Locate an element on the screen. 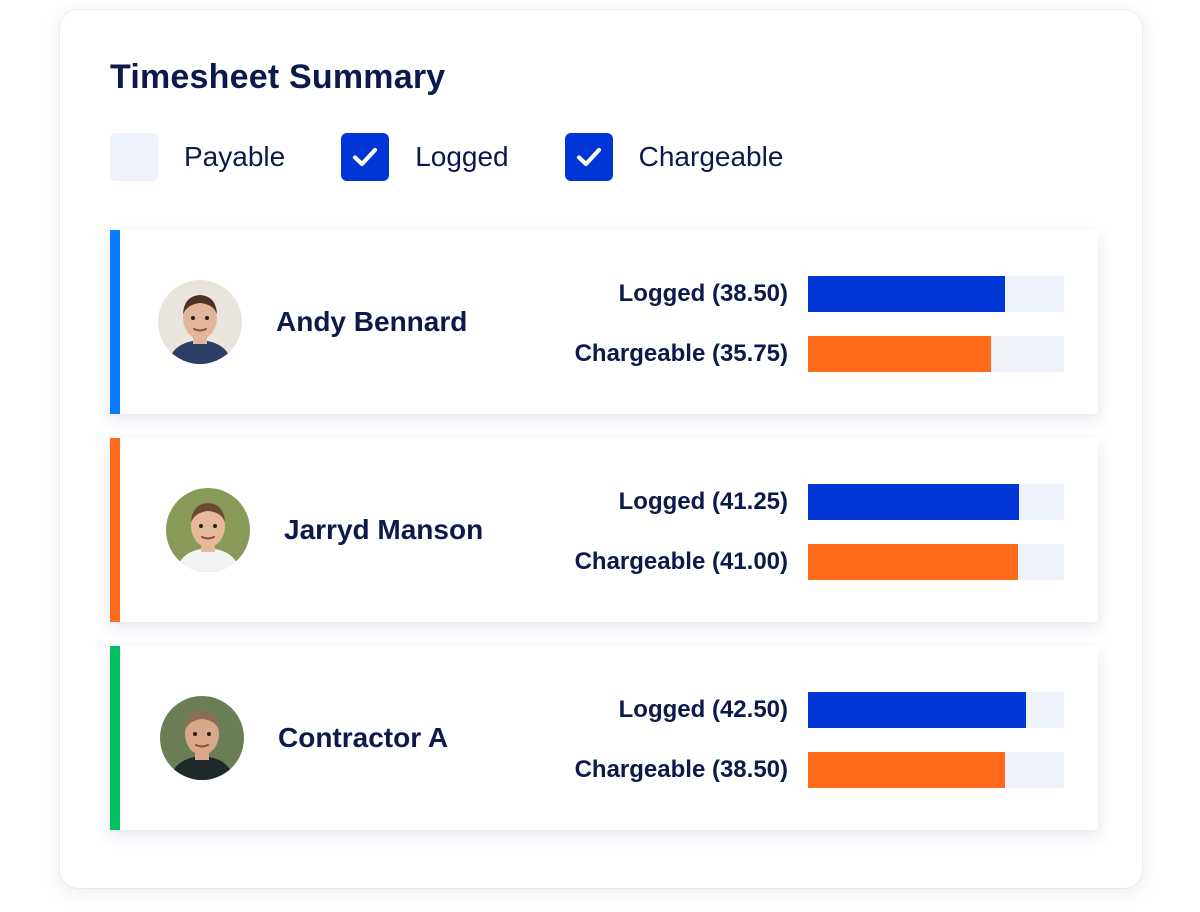 This screenshot has height=912, width=1200. chargeable-label: Chargeable (38.50) is located at coordinates (681, 769).